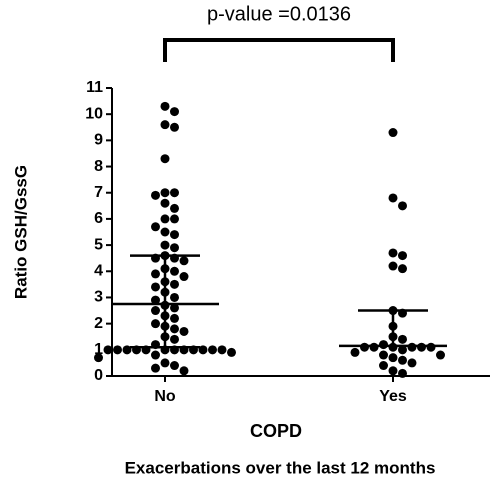 The width and height of the screenshot is (500, 479). Describe the element at coordinates (98, 349) in the screenshot. I see `y-tick-label: 1` at that location.